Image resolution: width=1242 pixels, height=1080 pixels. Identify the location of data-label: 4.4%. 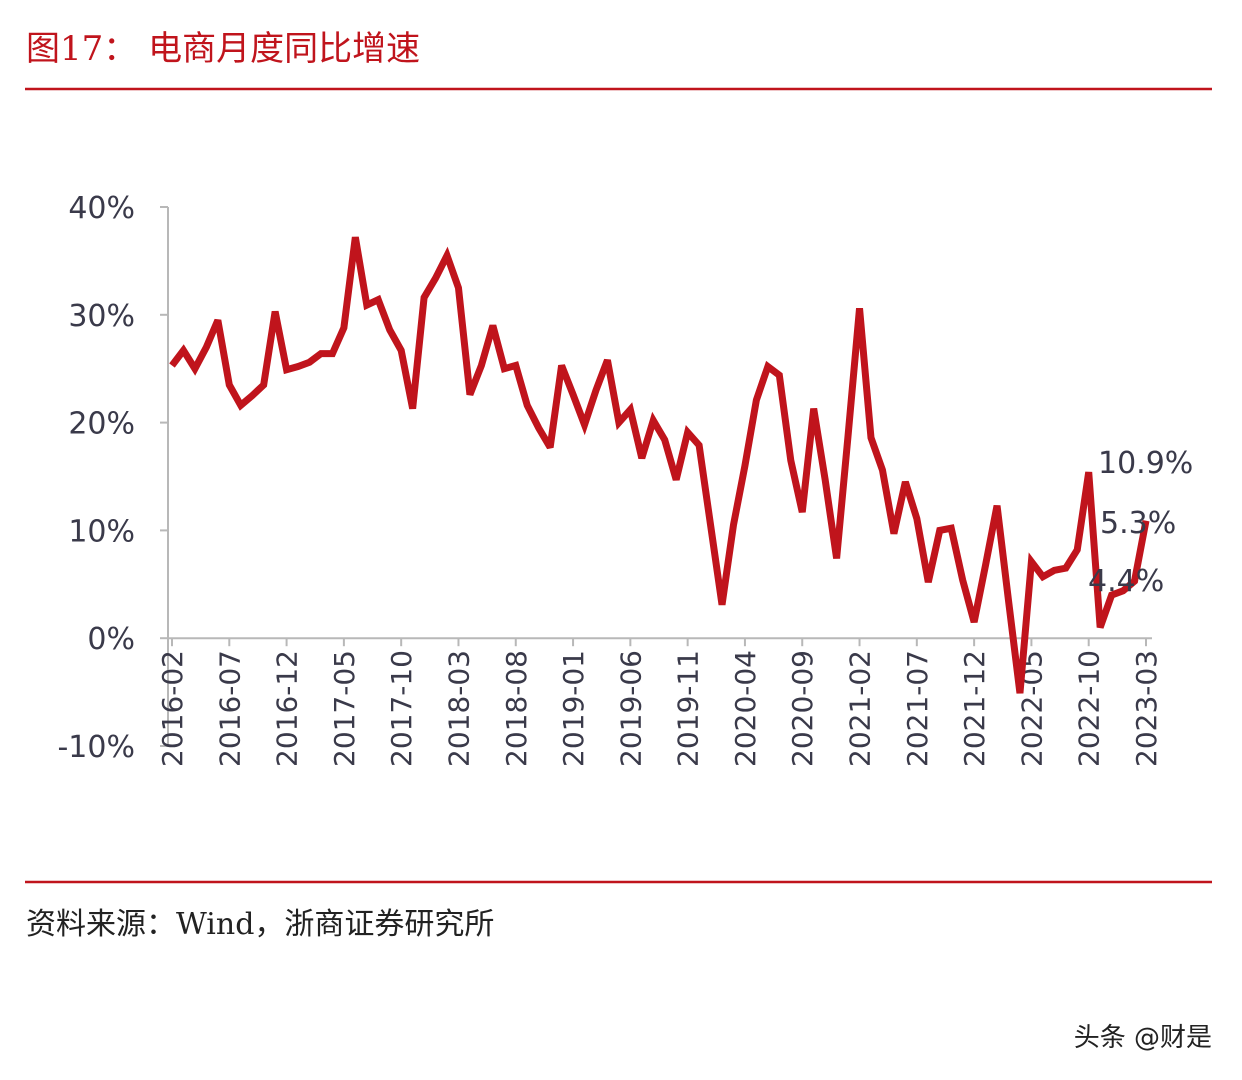
(1126, 581).